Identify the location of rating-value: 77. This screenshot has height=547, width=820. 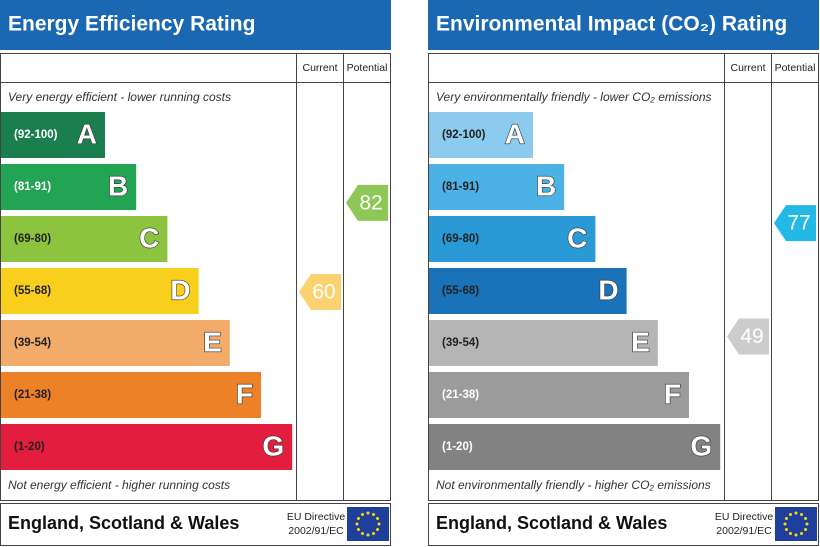
(798, 223).